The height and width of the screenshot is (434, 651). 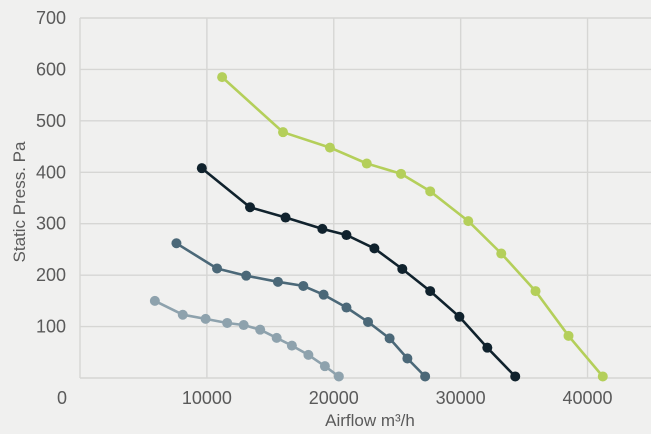 What do you see at coordinates (588, 398) in the screenshot?
I see `x-tick-label: 40000` at bounding box center [588, 398].